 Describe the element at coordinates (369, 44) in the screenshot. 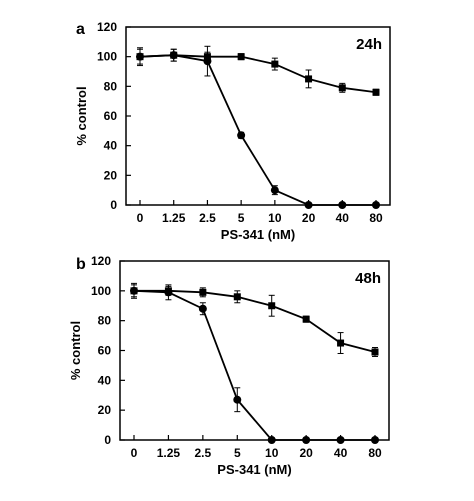

I see `time-annotation: 24h` at that location.